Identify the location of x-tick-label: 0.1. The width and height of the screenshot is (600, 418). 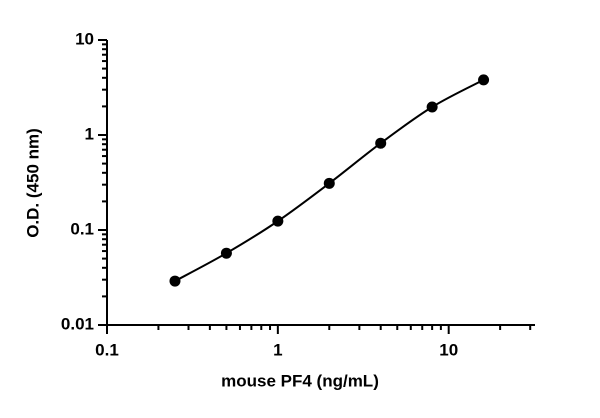
(107, 349).